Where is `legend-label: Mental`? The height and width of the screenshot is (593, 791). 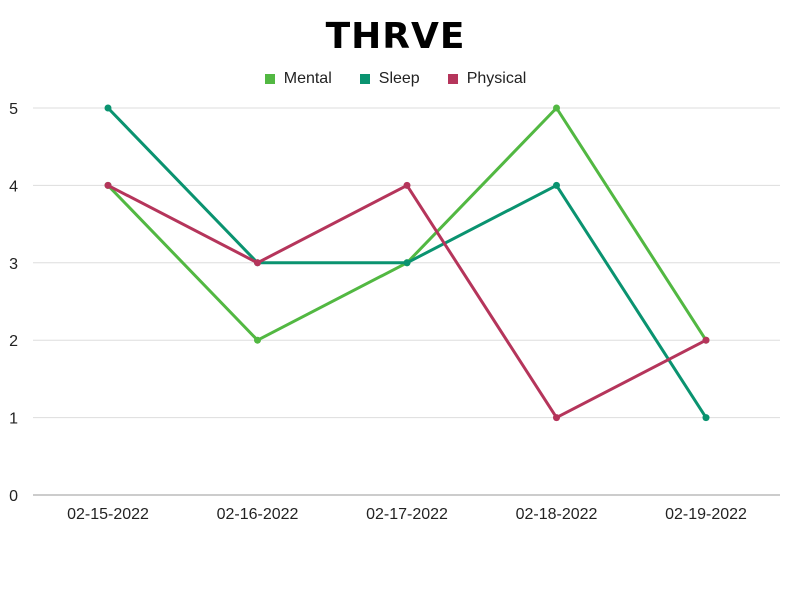
legend-label: Mental is located at coordinates (307, 78).